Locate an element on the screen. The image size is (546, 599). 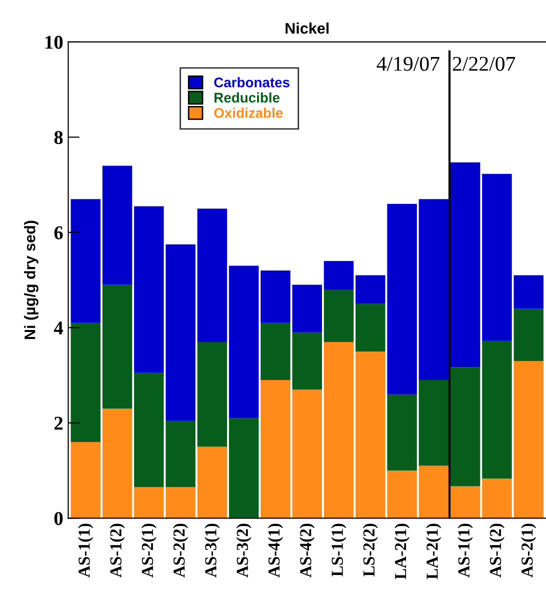
annotation: 2/22/07 is located at coordinates (484, 63).